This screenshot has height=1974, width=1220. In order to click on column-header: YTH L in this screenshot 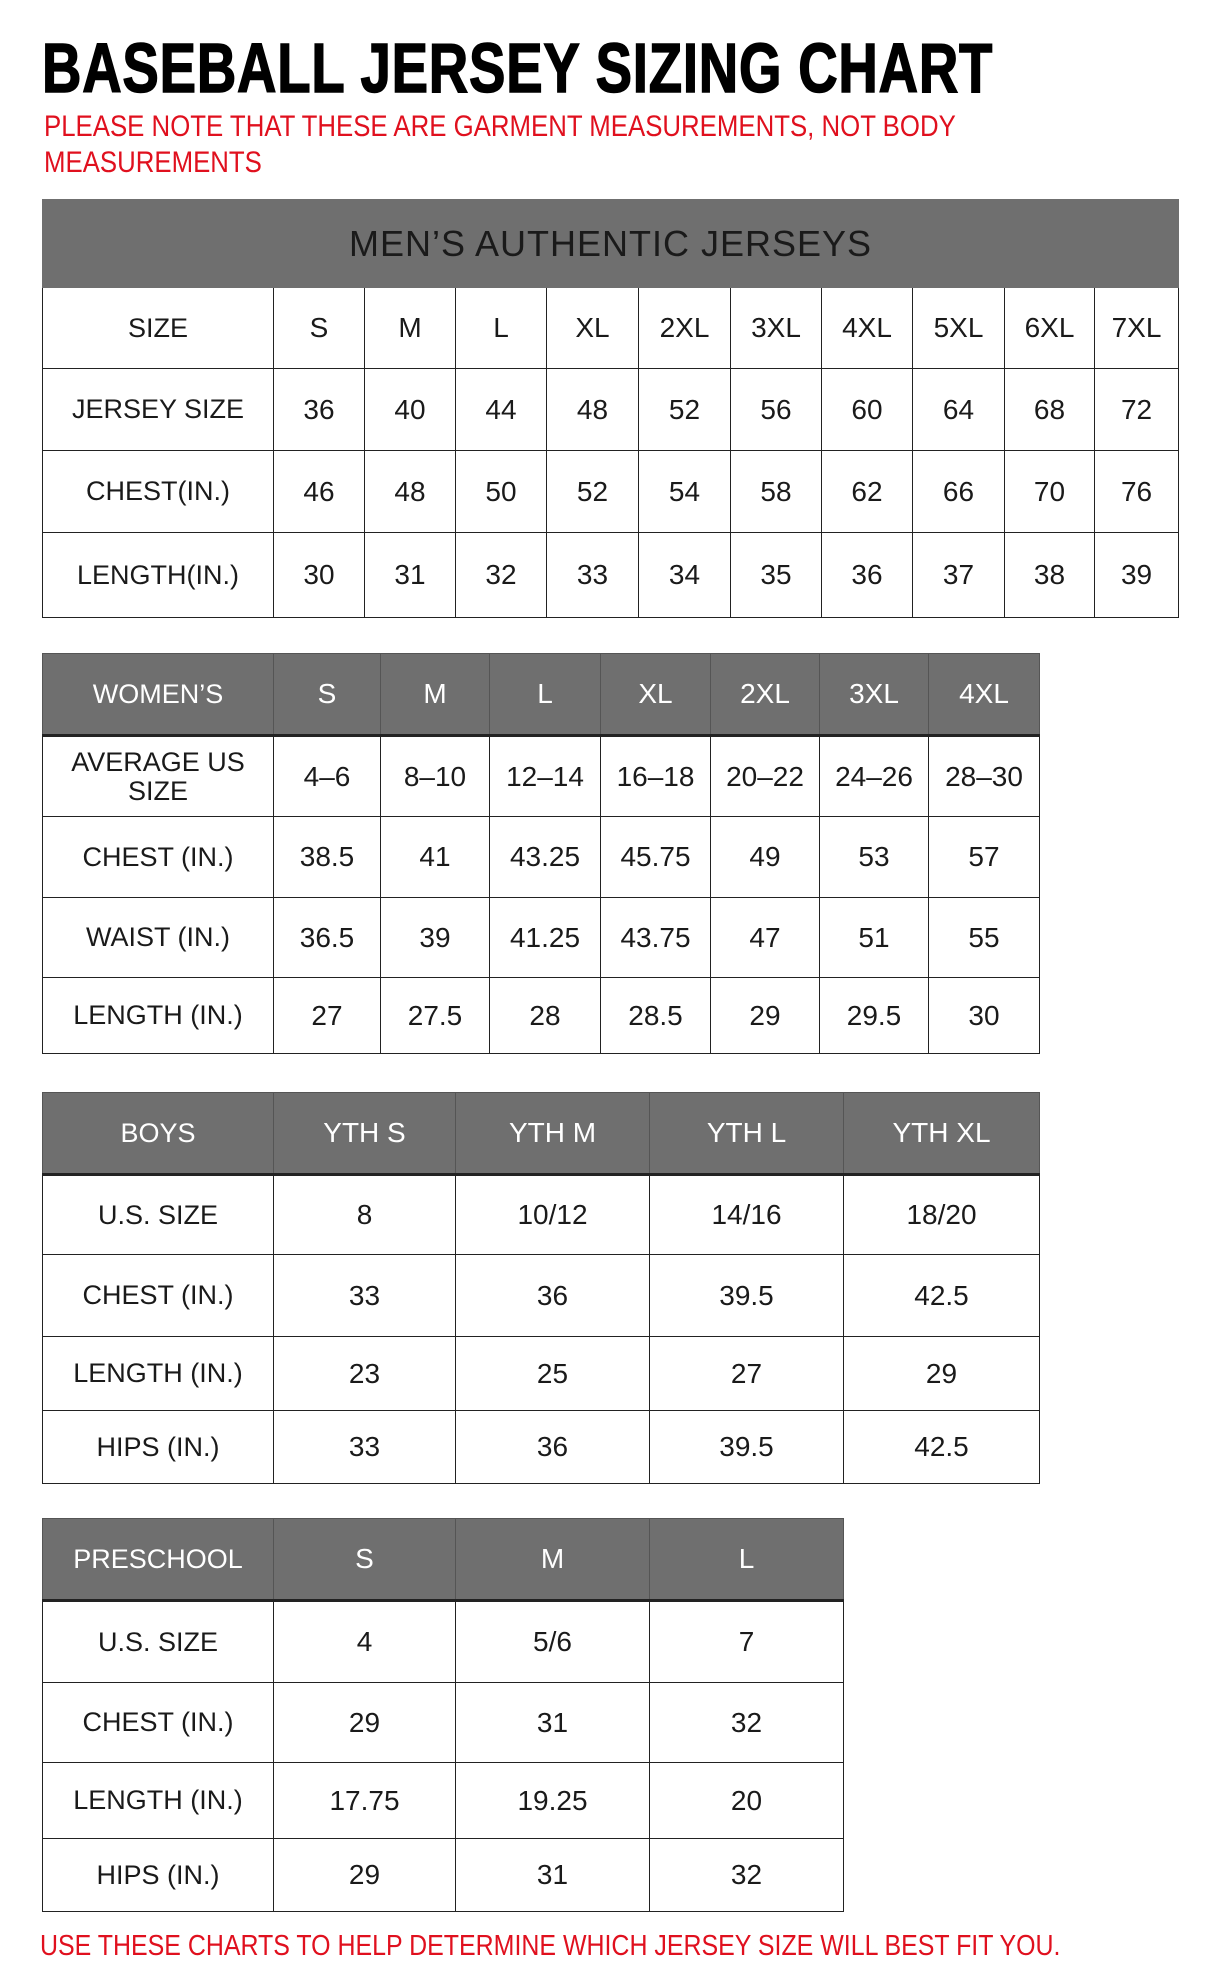, I will do `click(746, 1133)`.